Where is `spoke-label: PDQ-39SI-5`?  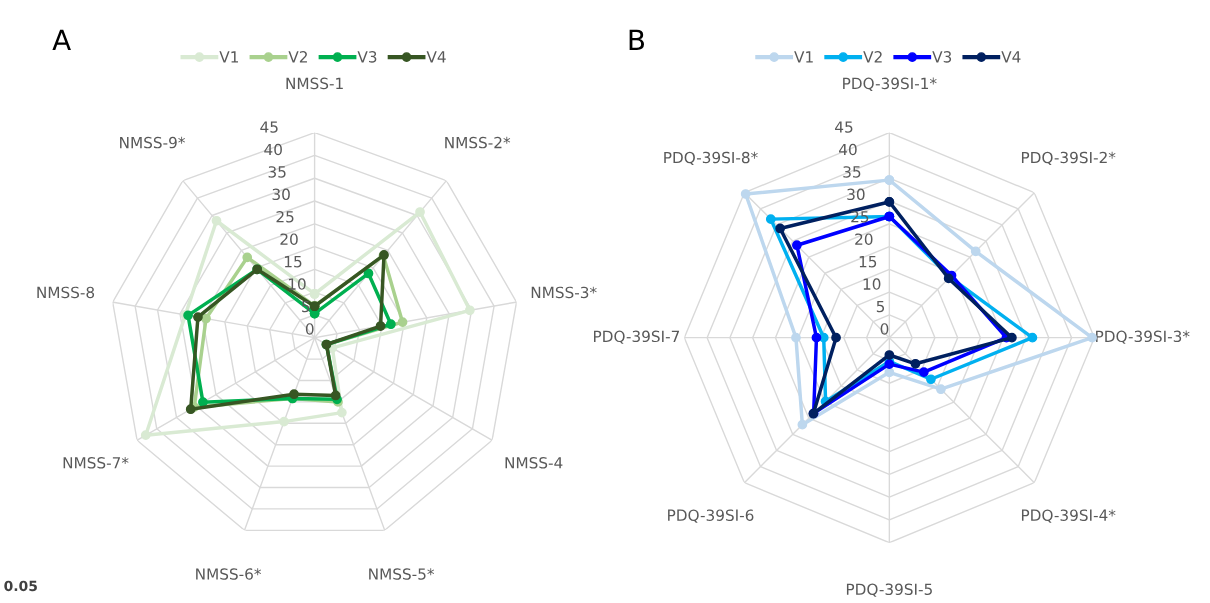
spoke-label: PDQ-39SI-5 is located at coordinates (889, 590).